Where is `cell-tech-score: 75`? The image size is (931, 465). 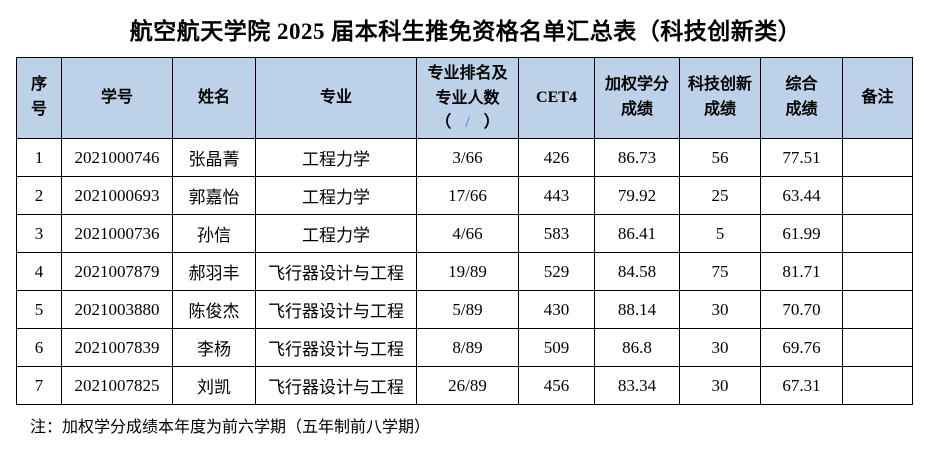
cell-tech-score: 75 is located at coordinates (720, 271).